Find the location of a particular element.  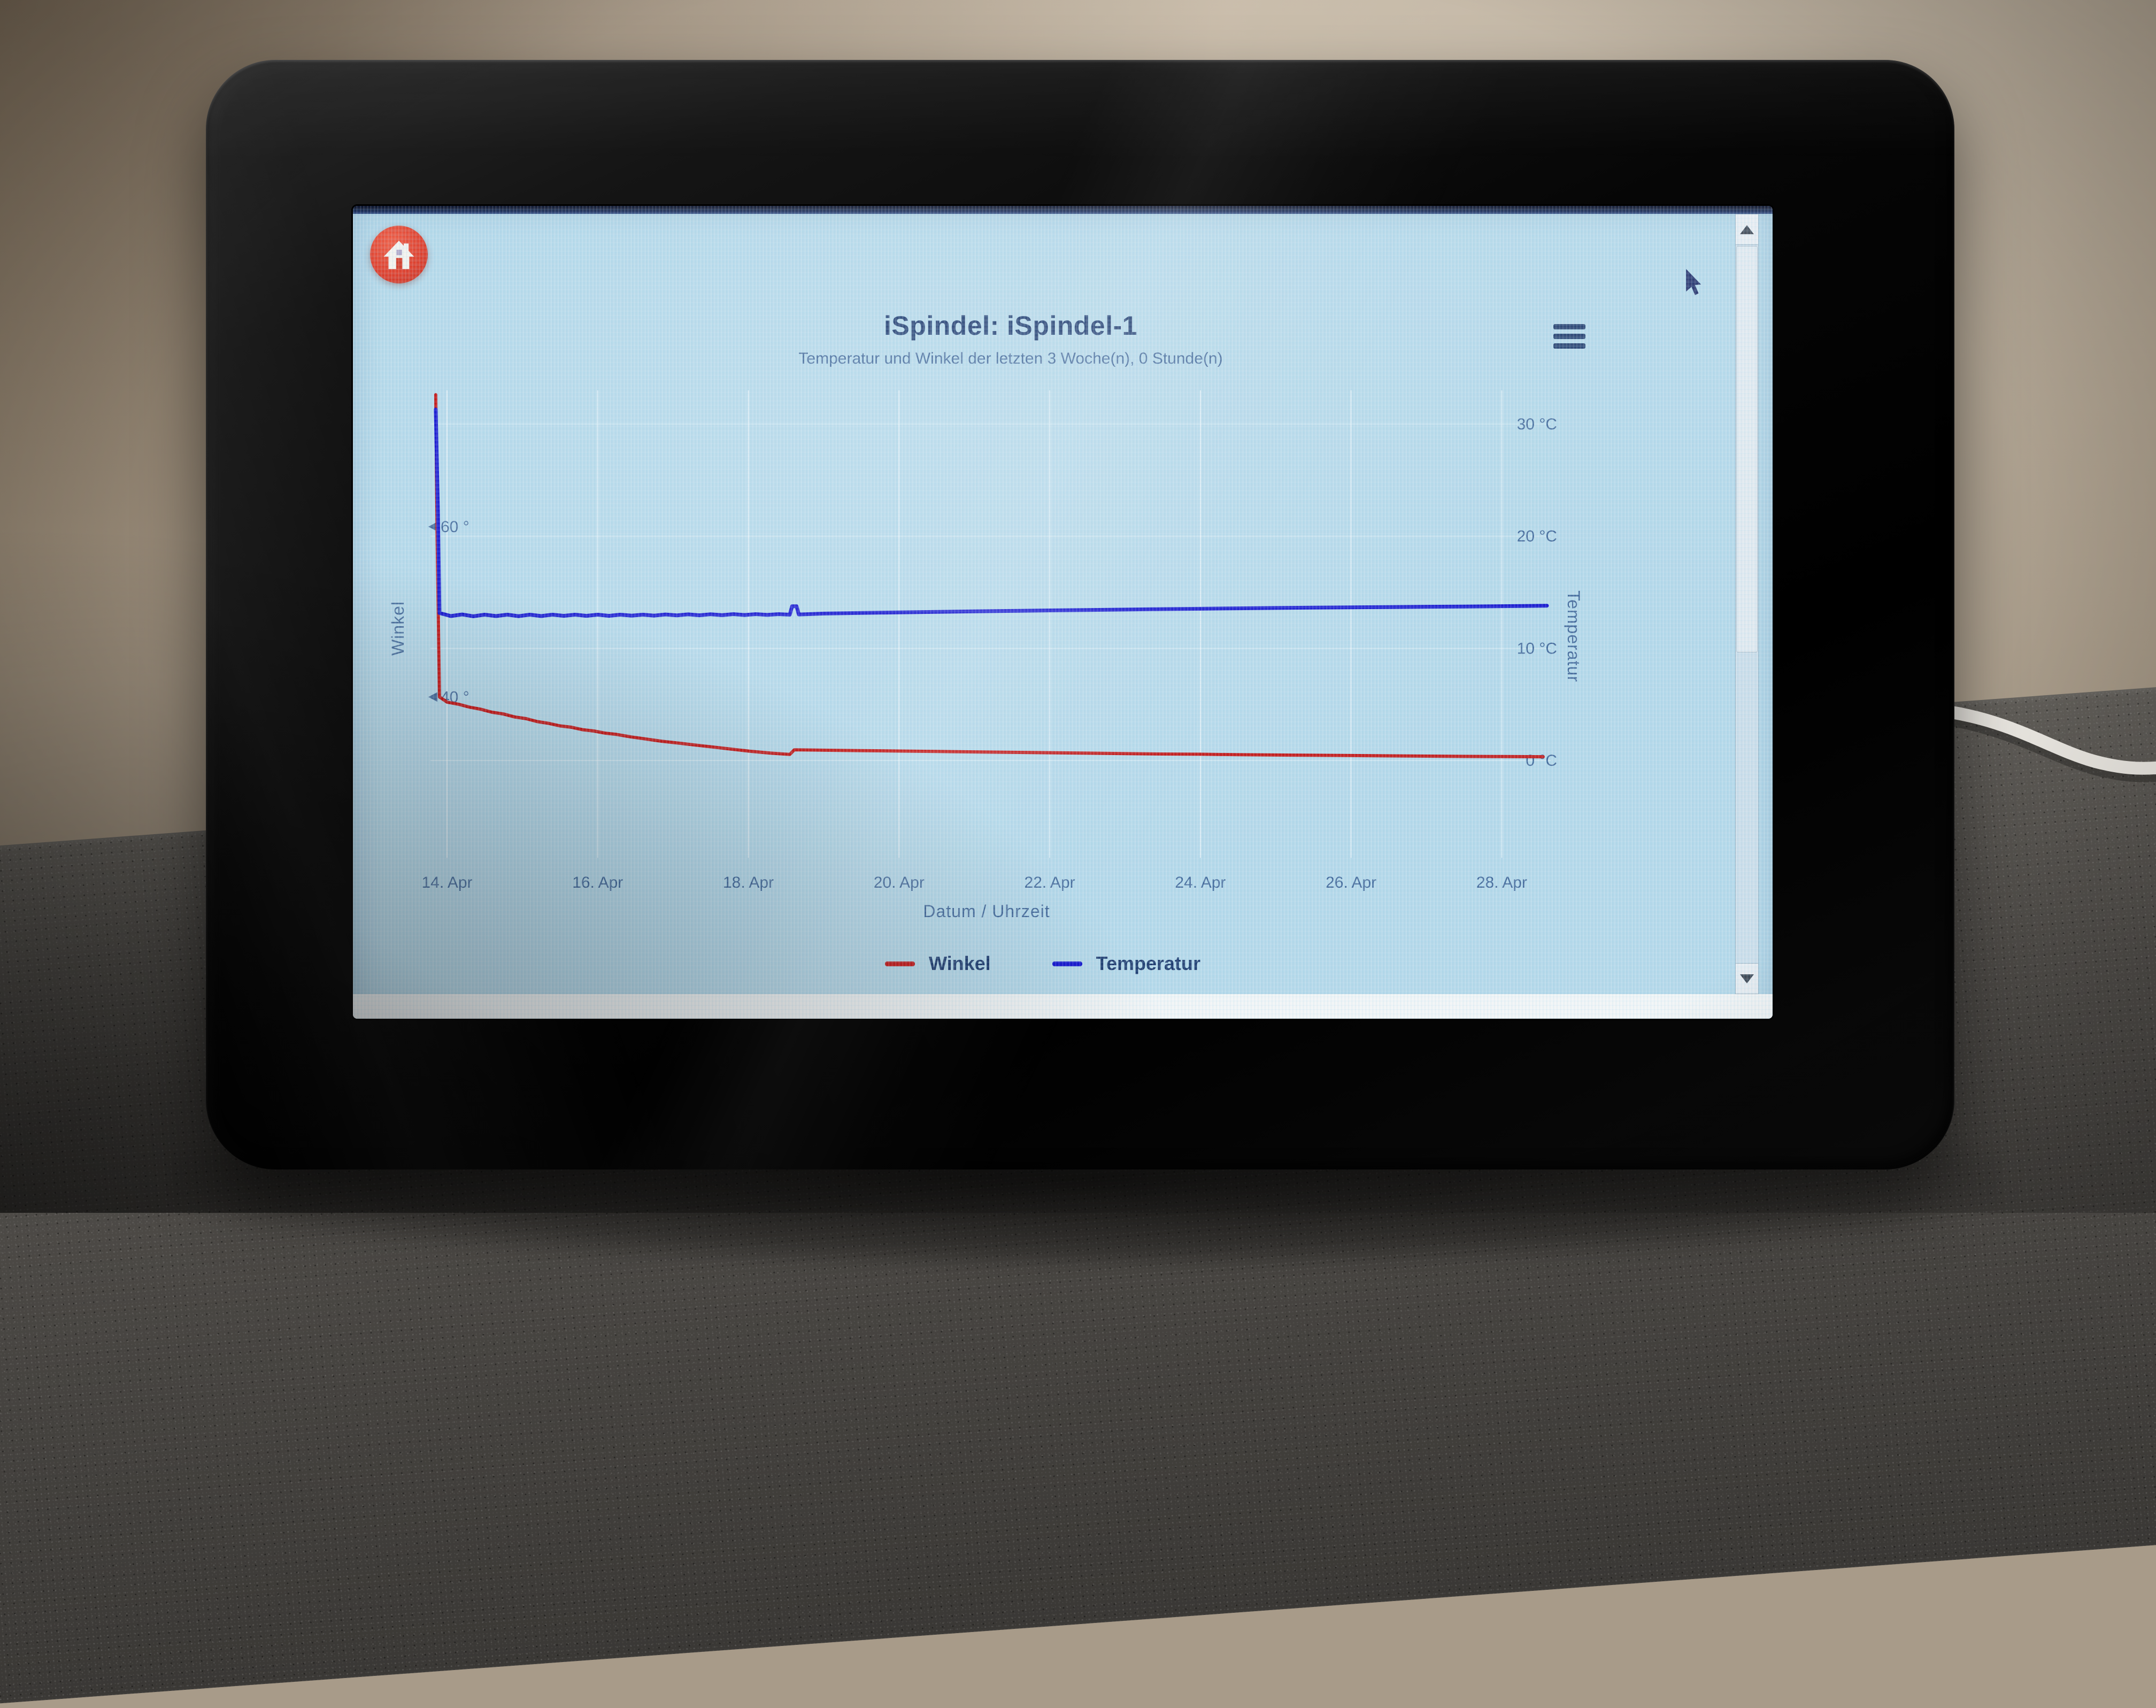

arrow-cursor-icon is located at coordinates (1693, 282).